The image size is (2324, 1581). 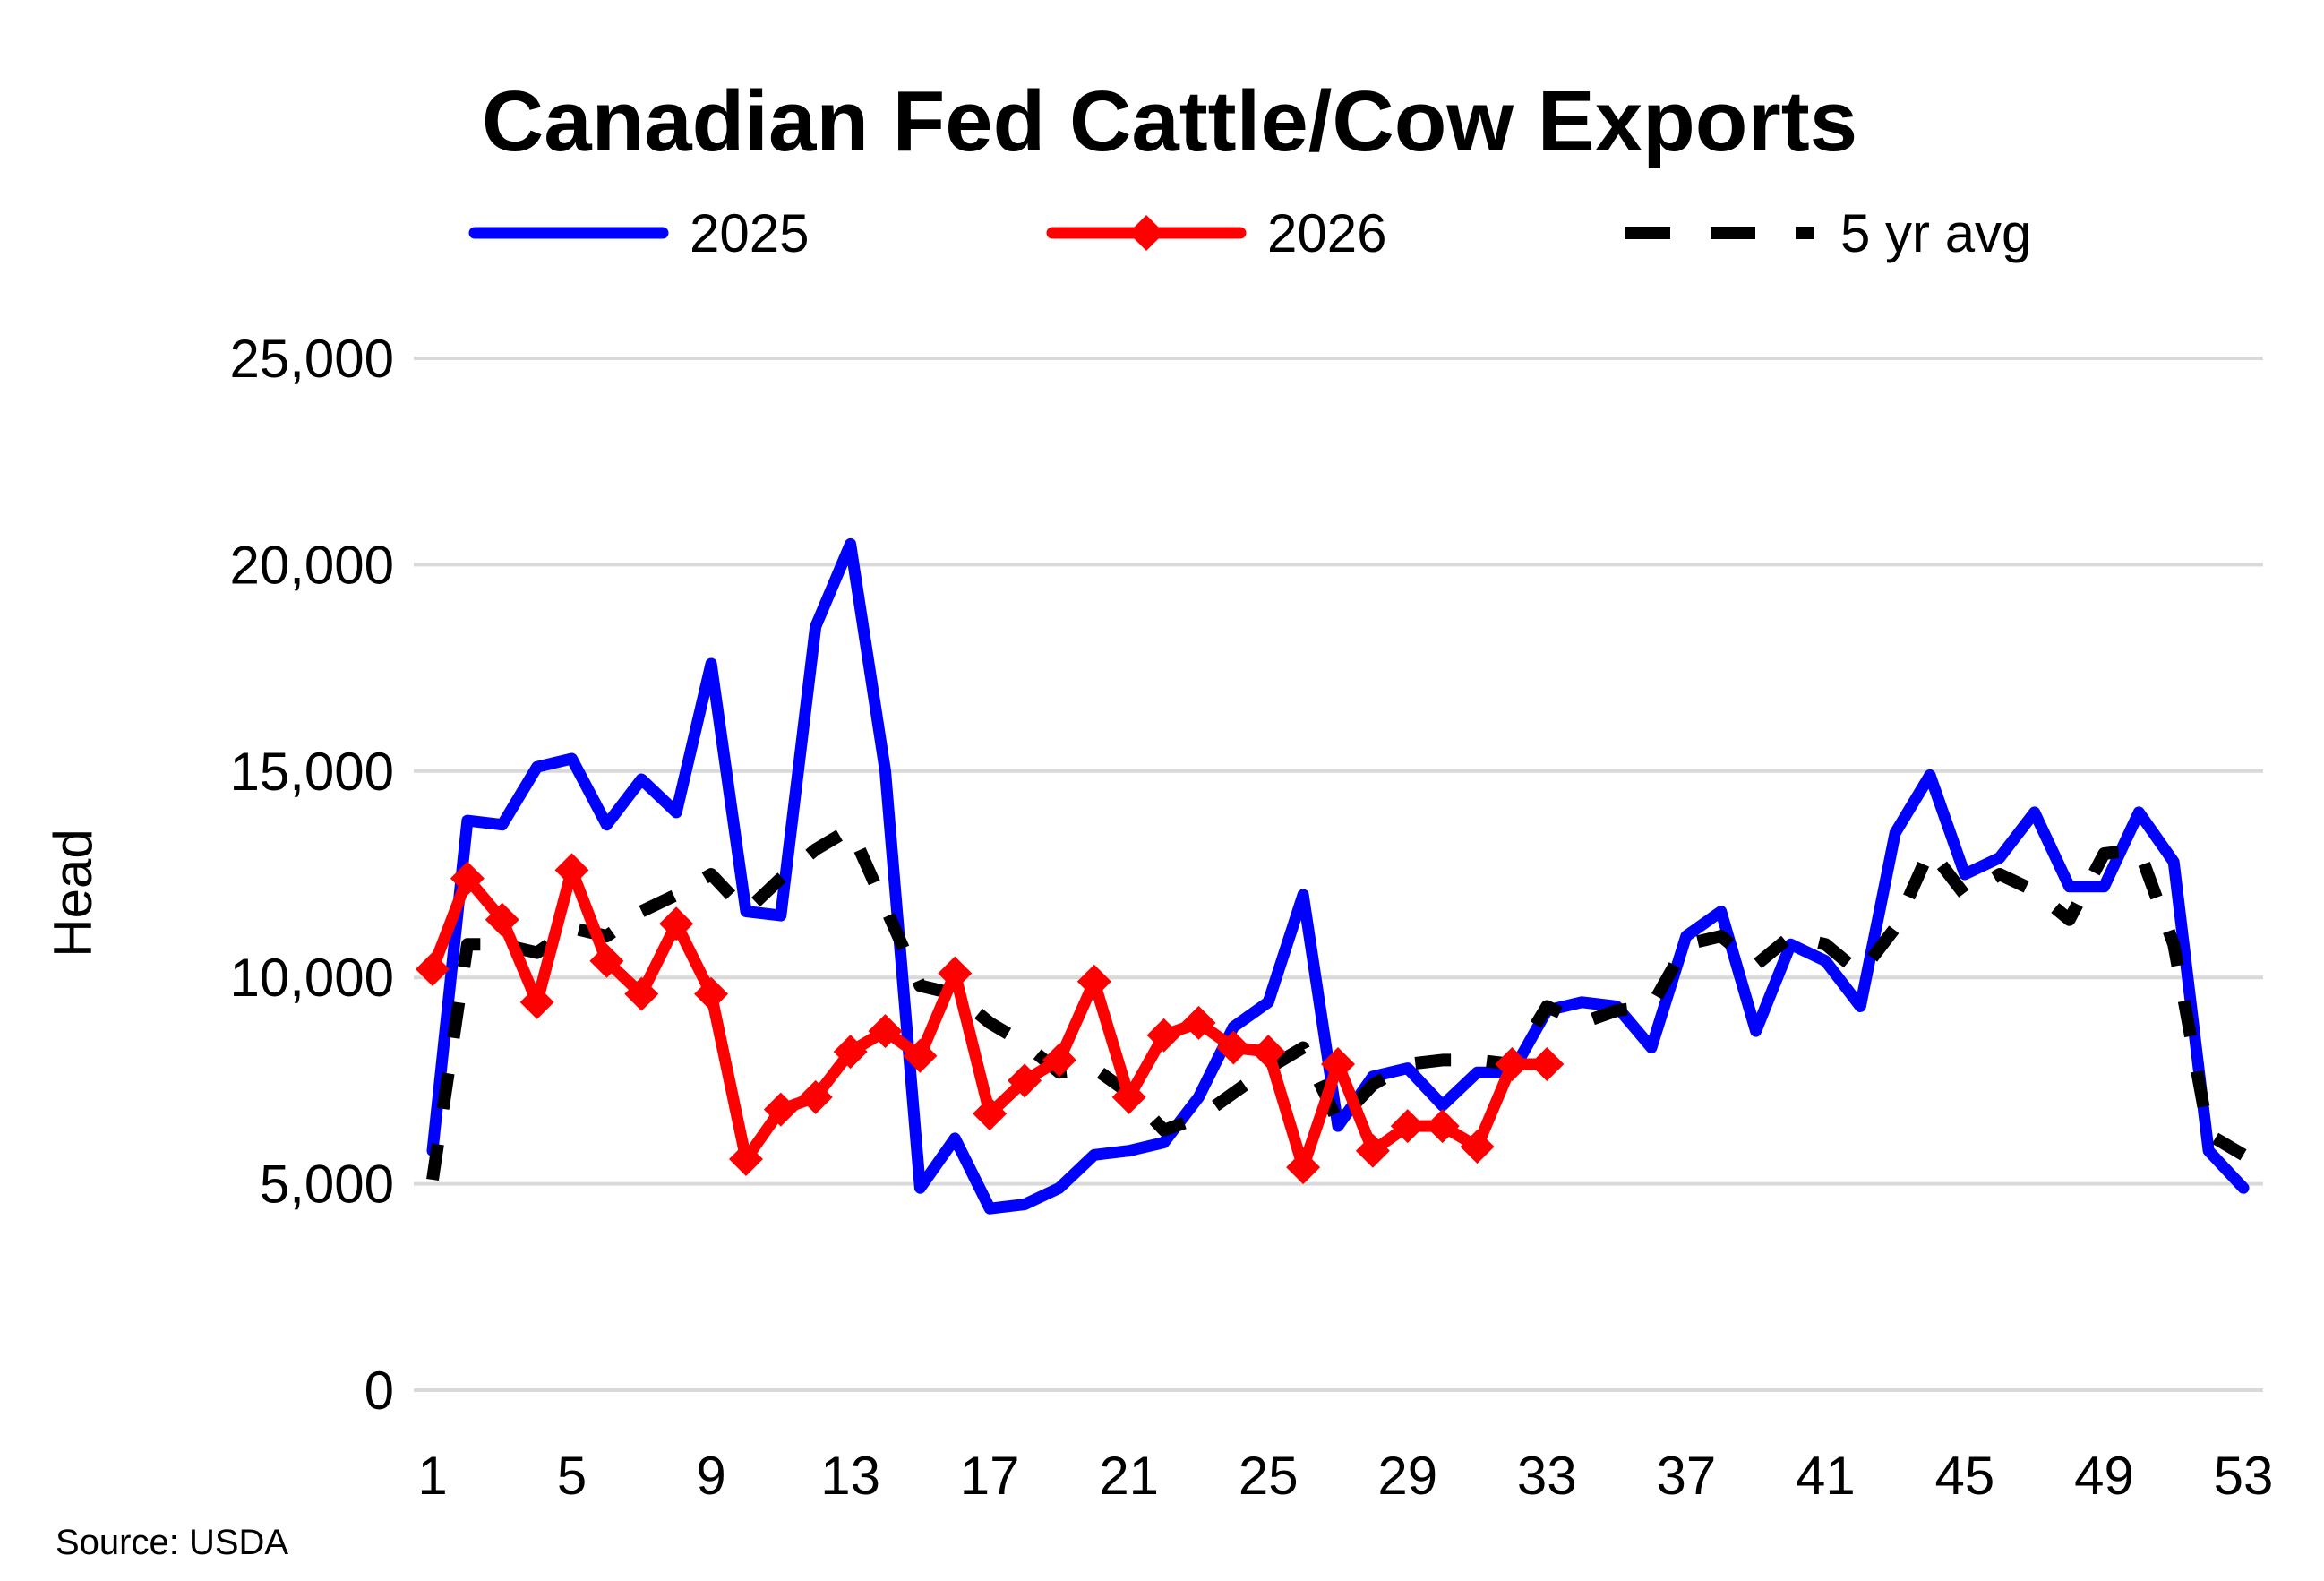 What do you see at coordinates (1826, 1476) in the screenshot?
I see `x-tick-label: 41` at bounding box center [1826, 1476].